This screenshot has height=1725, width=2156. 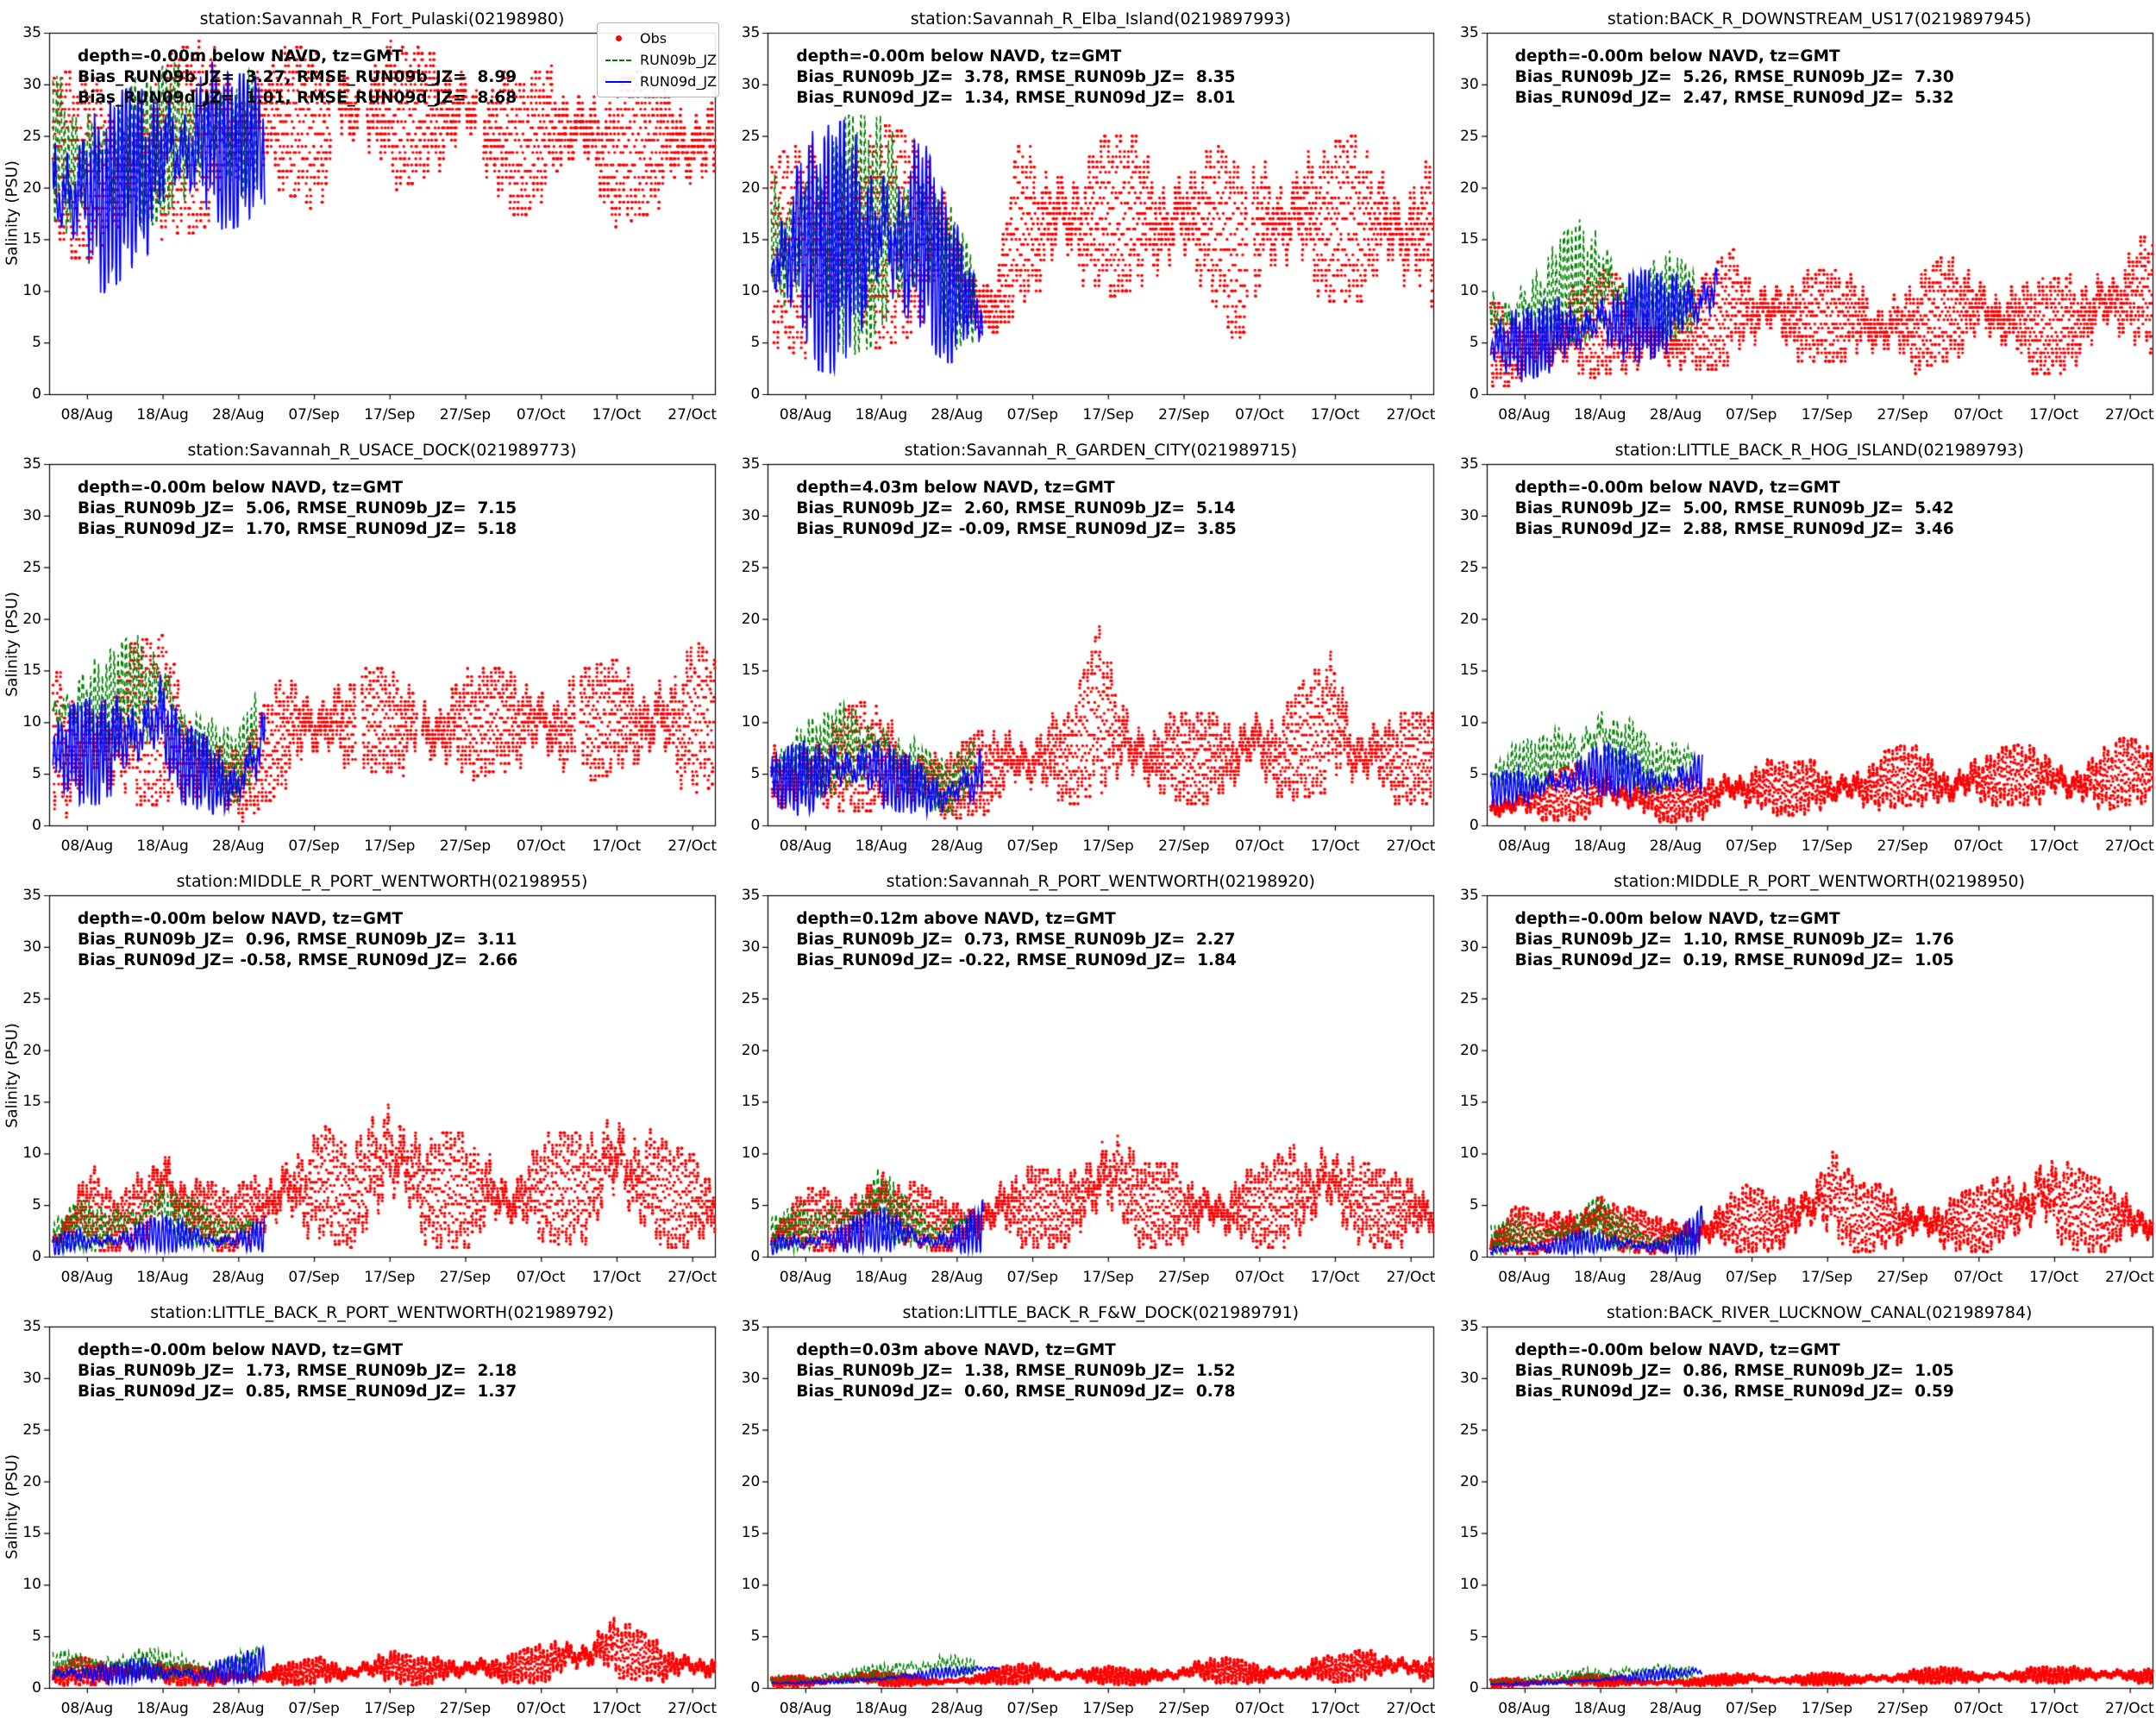 What do you see at coordinates (955, 488) in the screenshot?
I see `annotation-line: depth=4.03m below NAVD, tz=GMT` at bounding box center [955, 488].